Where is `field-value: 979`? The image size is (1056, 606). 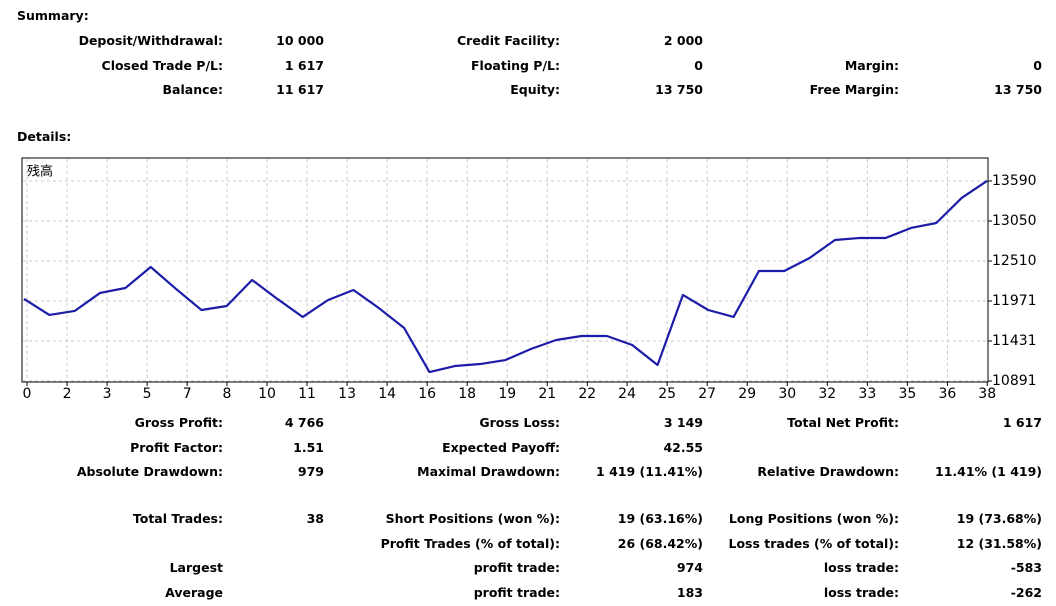
field-value: 979 is located at coordinates (310, 471).